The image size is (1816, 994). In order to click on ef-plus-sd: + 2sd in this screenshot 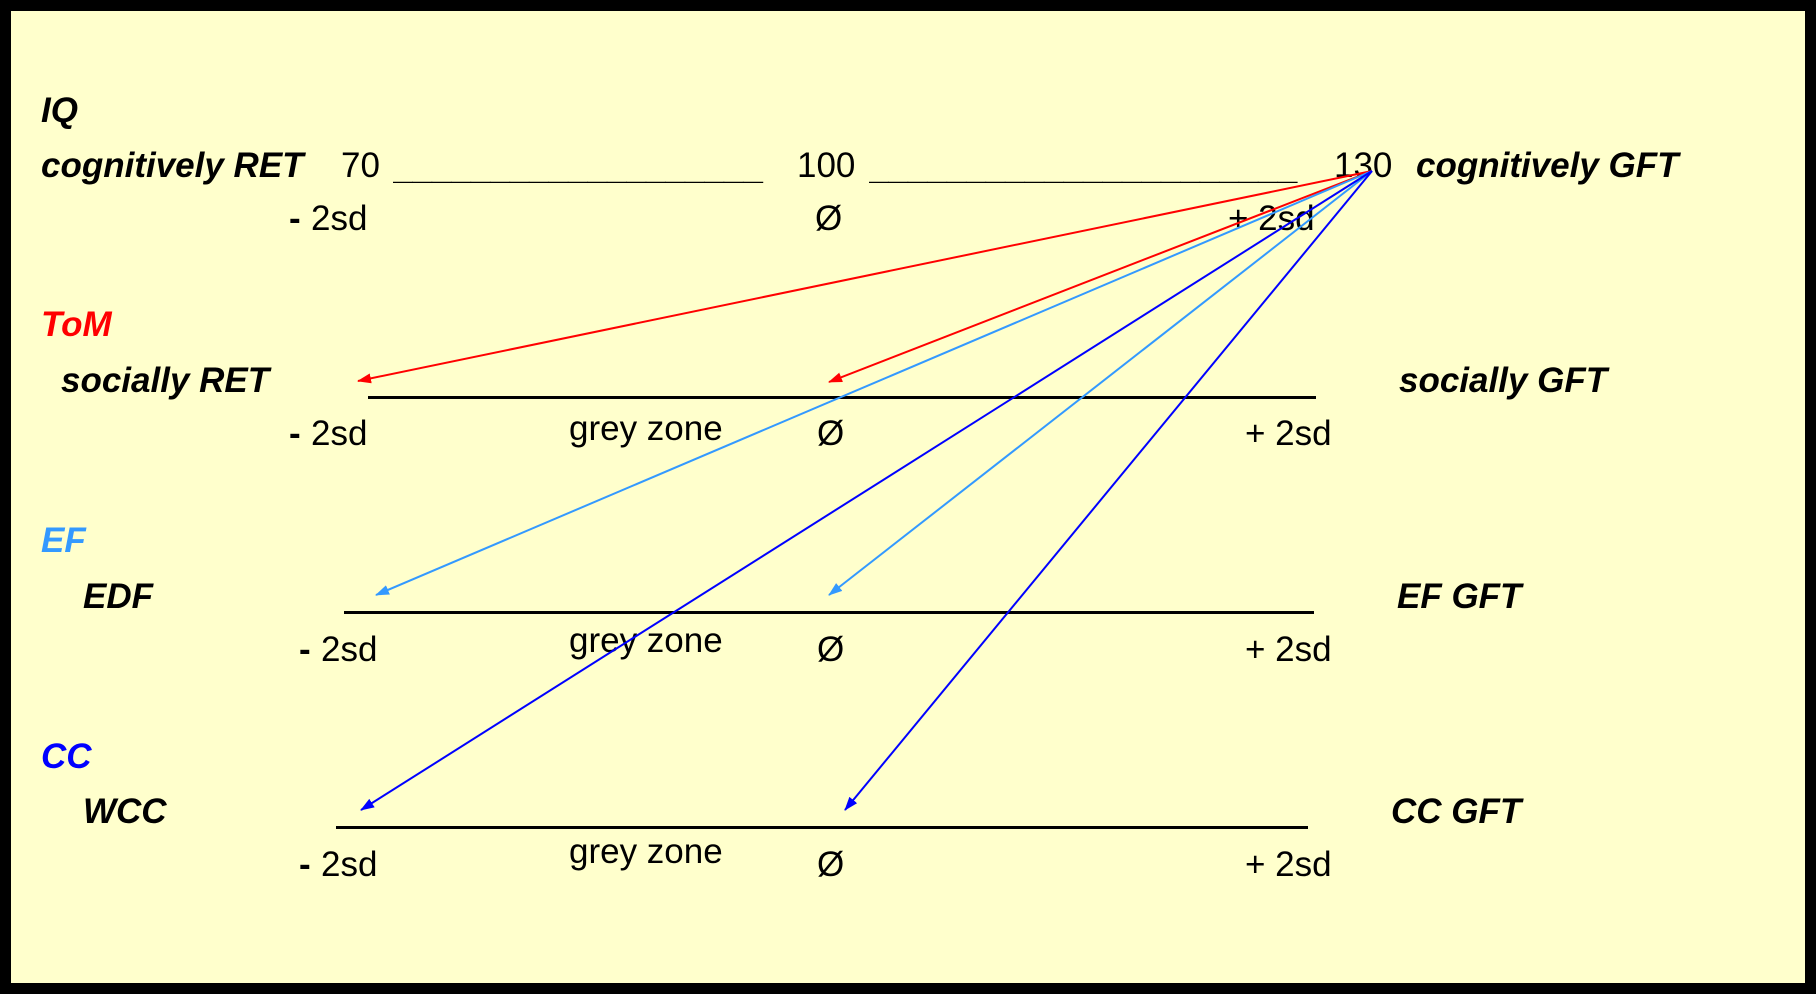, I will do `click(1288, 649)`.